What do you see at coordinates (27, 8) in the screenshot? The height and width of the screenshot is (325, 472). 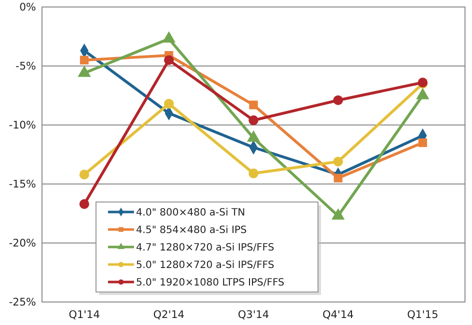 I see `y-tick-label: 0%` at bounding box center [27, 8].